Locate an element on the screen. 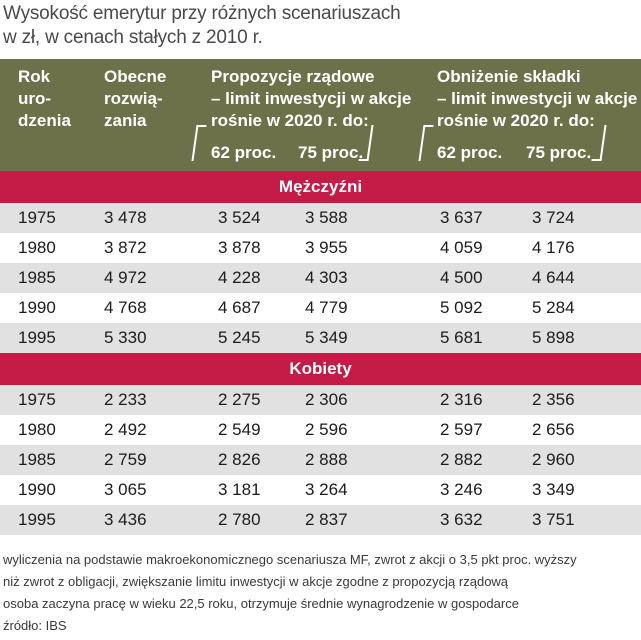 The image size is (641, 640). cell-current: 2 759 is located at coordinates (125, 459).